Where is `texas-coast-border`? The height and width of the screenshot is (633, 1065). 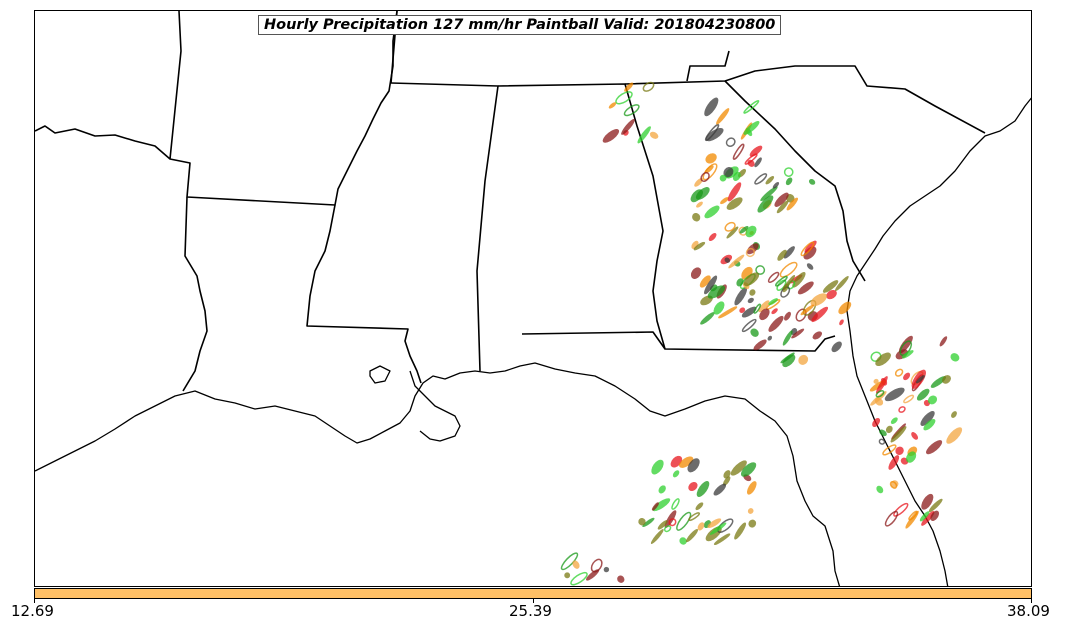 texas-coast-border is located at coordinates (103, 142).